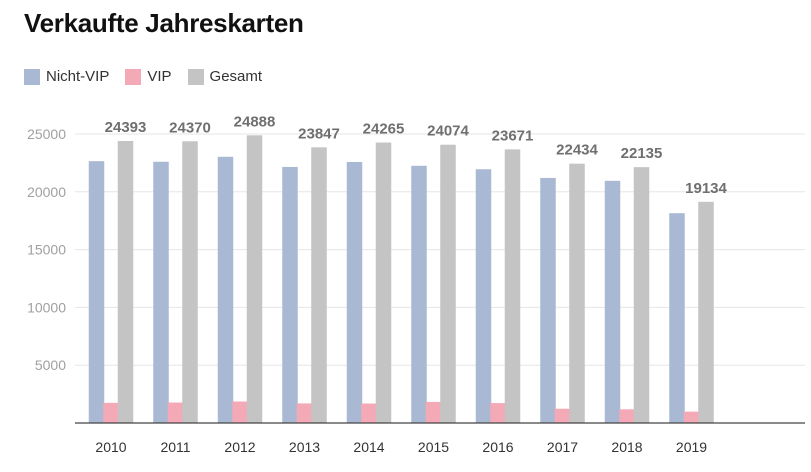  I want to click on legend-label-nicht-vip: Nicht-VIP, so click(78, 76).